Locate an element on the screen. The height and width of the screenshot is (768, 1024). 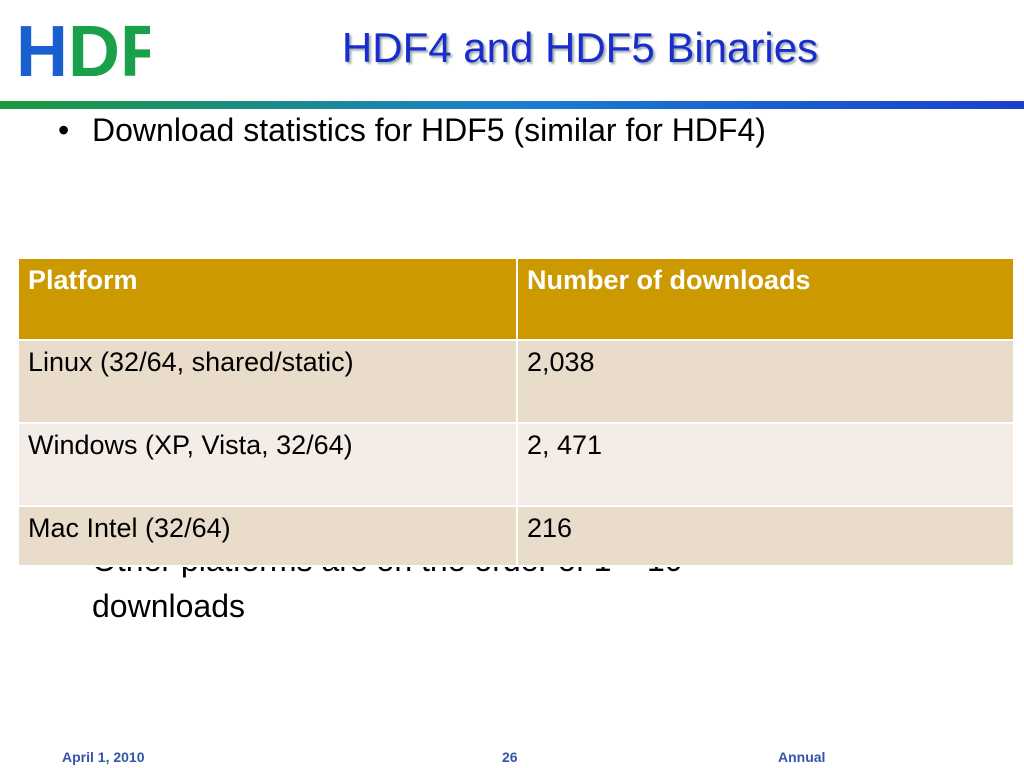
logo-text: HDF is located at coordinates (83, 51).